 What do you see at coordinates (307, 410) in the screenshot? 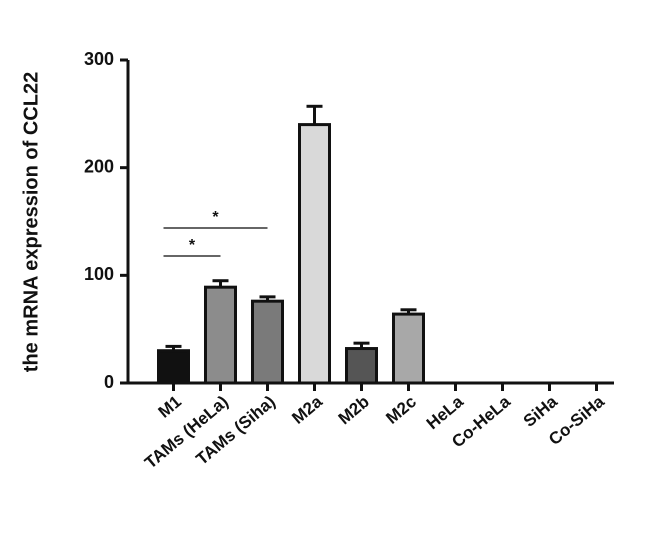
I see `x-tick-label: M2a` at bounding box center [307, 410].